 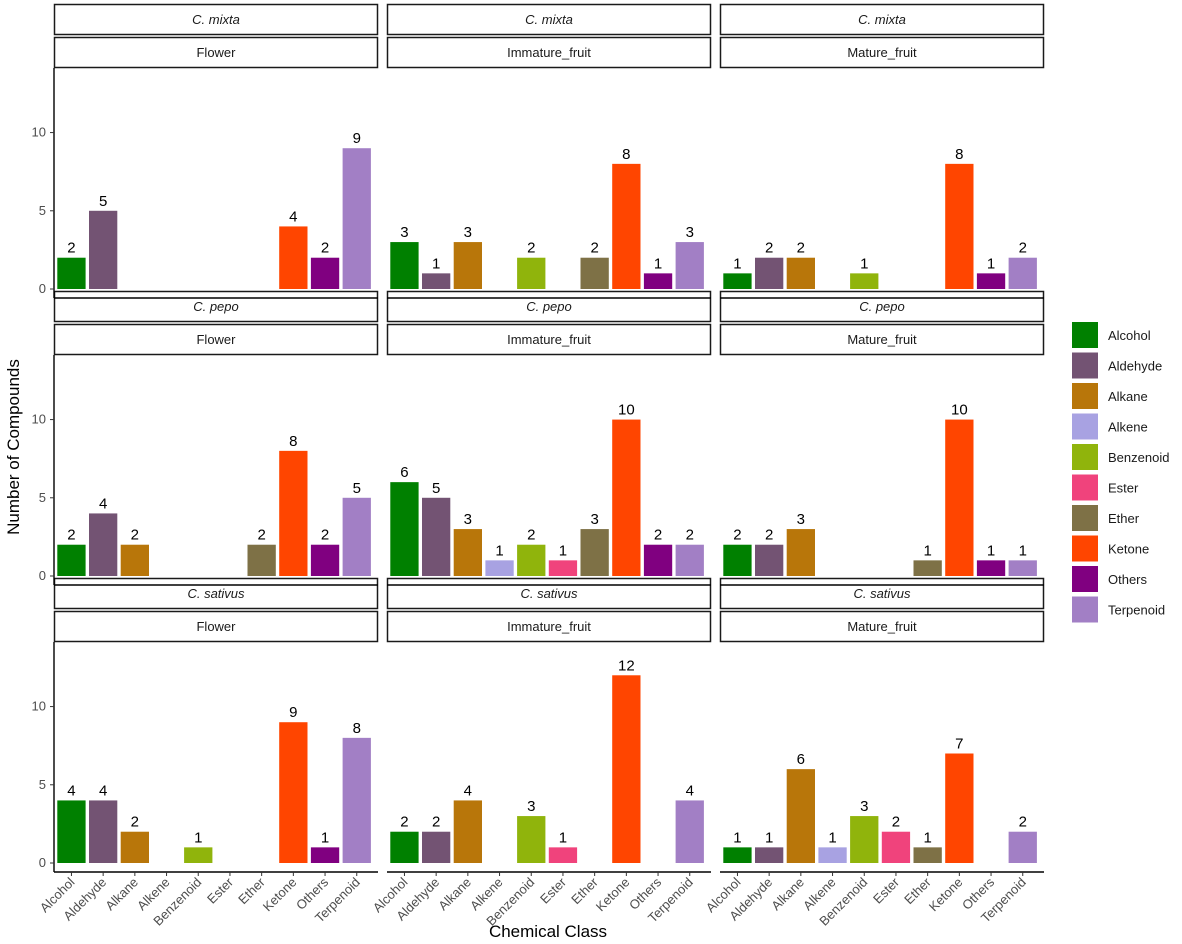 I want to click on x-tick-label: Alkane, so click(x=121, y=894).